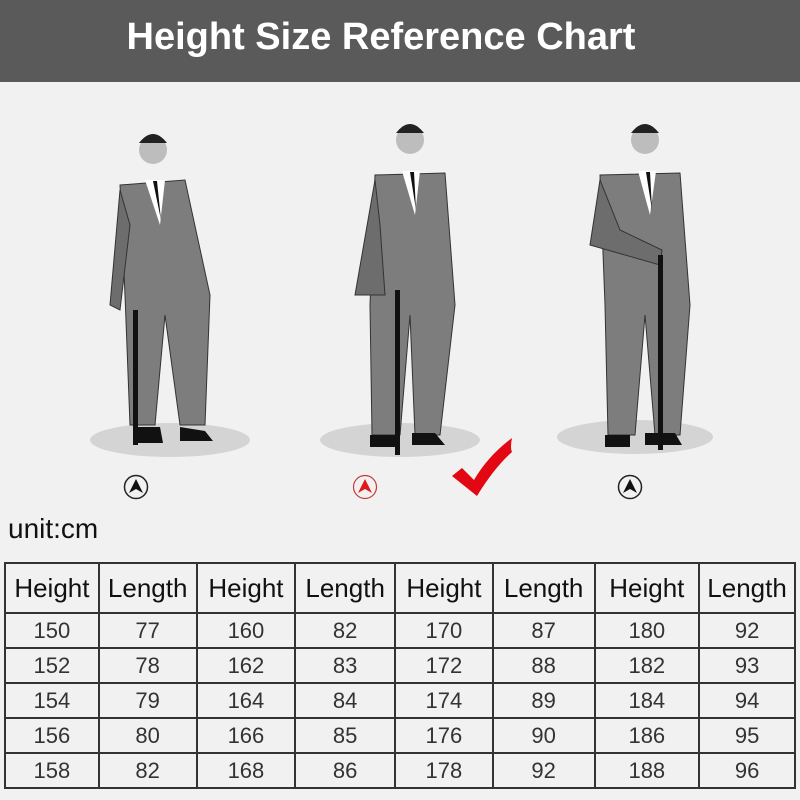 The height and width of the screenshot is (800, 800). I want to click on length-cell: 96, so click(747, 770).